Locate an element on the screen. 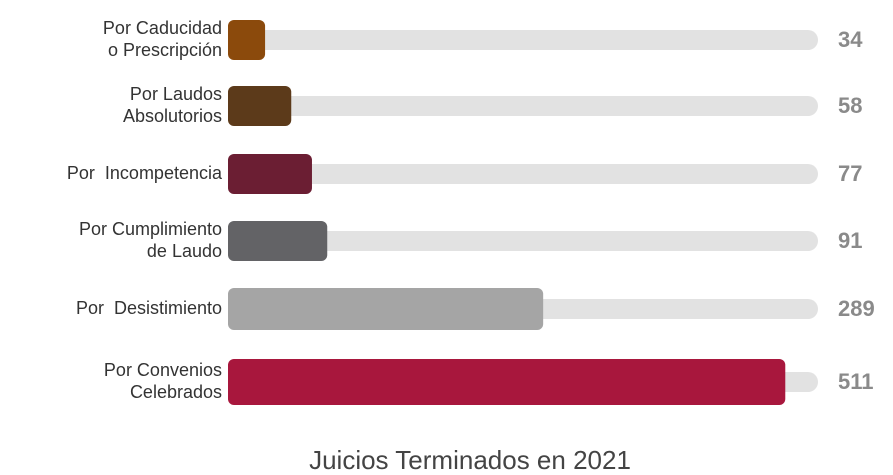  chart-title: Juicios Terminados en 2021 is located at coordinates (470, 460).